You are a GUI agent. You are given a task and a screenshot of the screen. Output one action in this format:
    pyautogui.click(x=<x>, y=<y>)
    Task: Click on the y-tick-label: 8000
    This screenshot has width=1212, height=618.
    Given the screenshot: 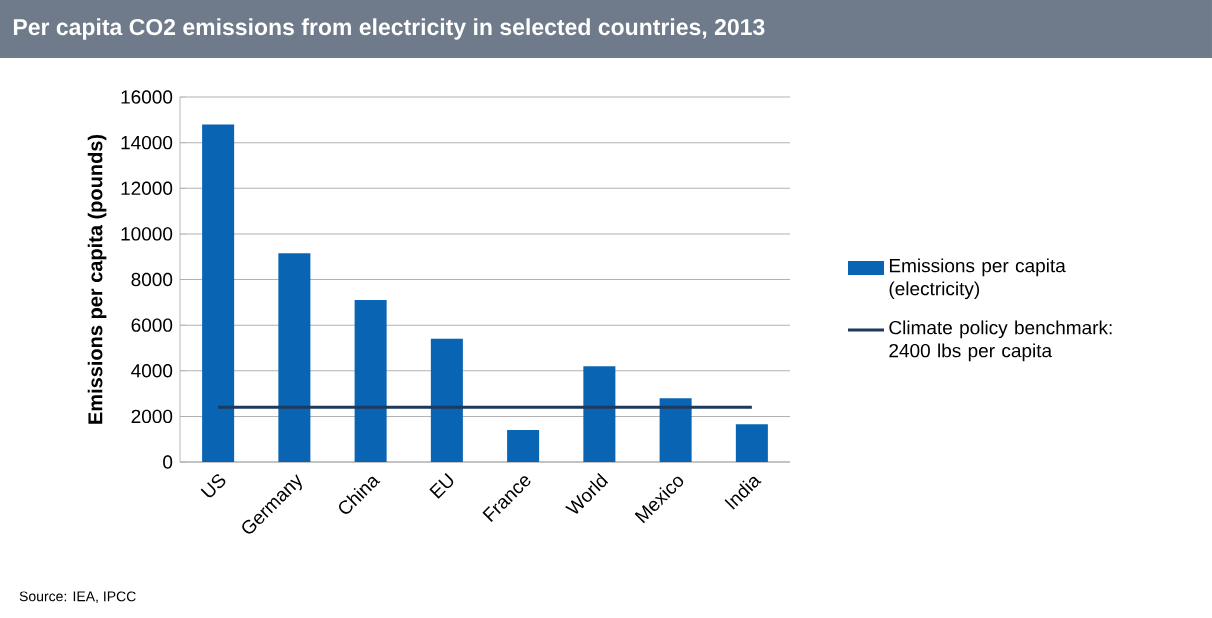 What is the action you would take?
    pyautogui.click(x=152, y=279)
    